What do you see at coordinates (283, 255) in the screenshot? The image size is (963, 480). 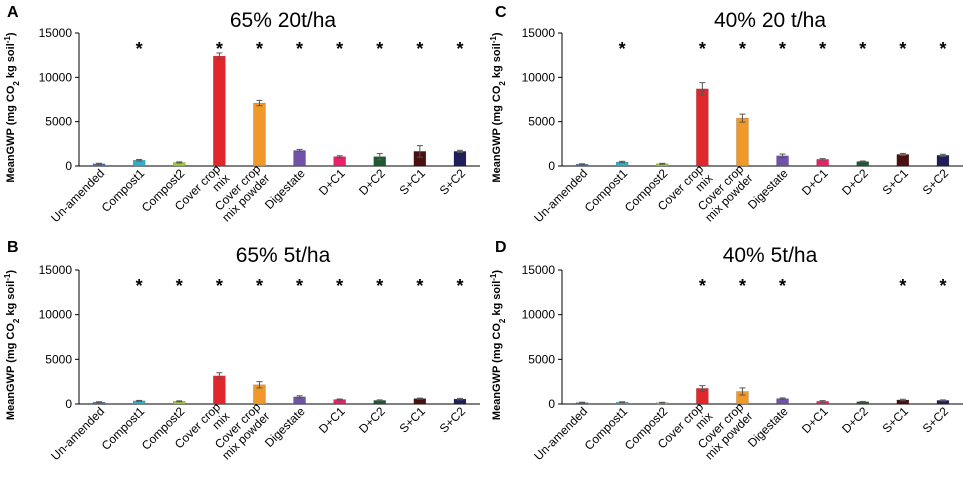 I see `chart-title: 65% 5t/ha` at bounding box center [283, 255].